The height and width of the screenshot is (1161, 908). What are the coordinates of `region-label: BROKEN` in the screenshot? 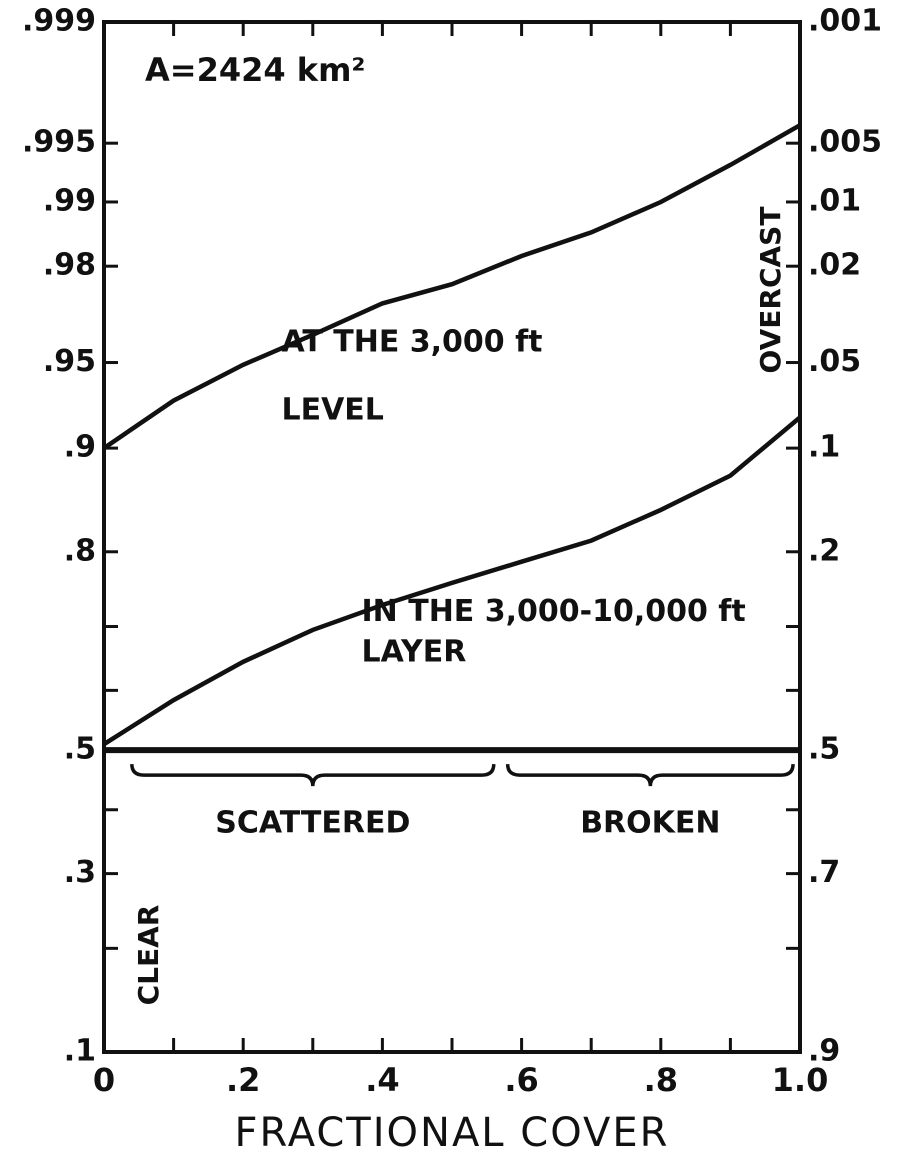 It's located at (650, 823).